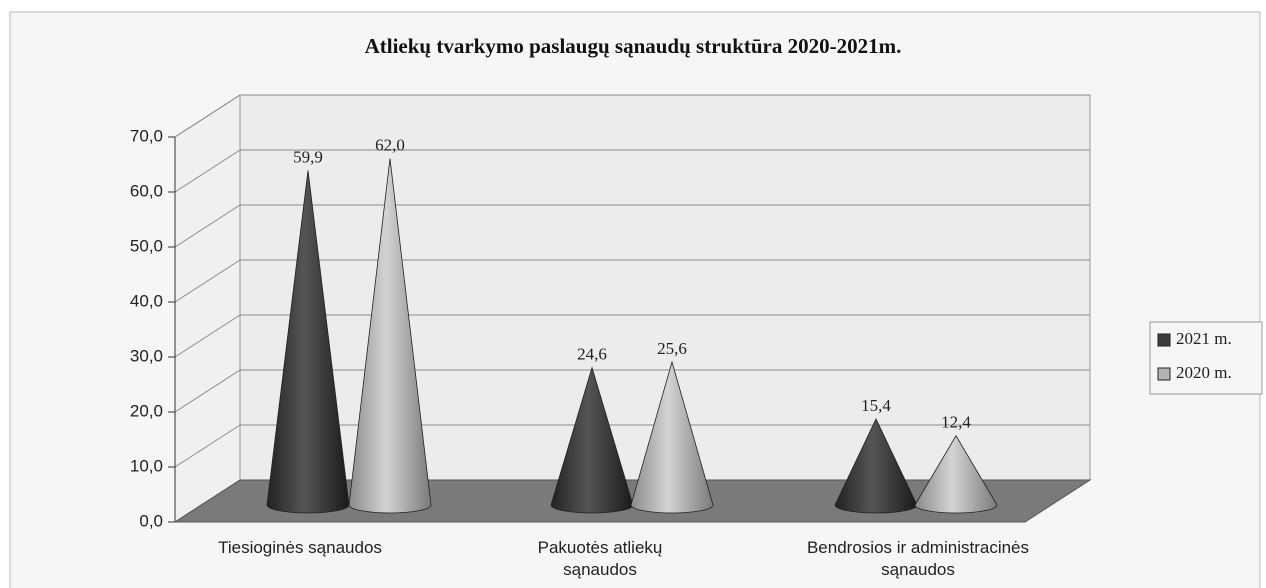 Image resolution: width=1266 pixels, height=588 pixels. What do you see at coordinates (146, 135) in the screenshot?
I see `y-tick-label: 70,0` at bounding box center [146, 135].